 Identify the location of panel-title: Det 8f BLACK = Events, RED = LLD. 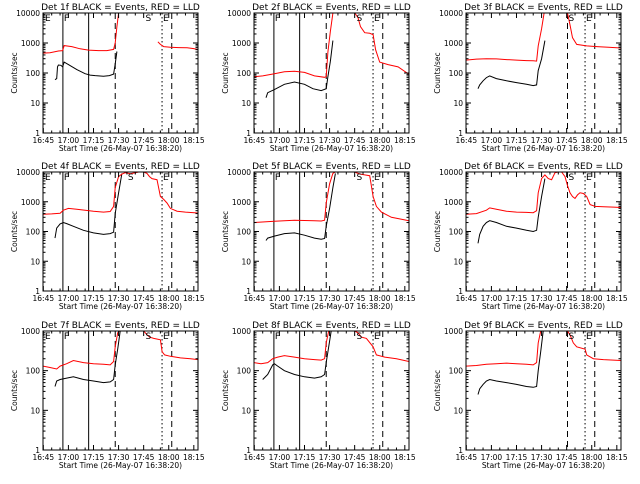
(331, 326).